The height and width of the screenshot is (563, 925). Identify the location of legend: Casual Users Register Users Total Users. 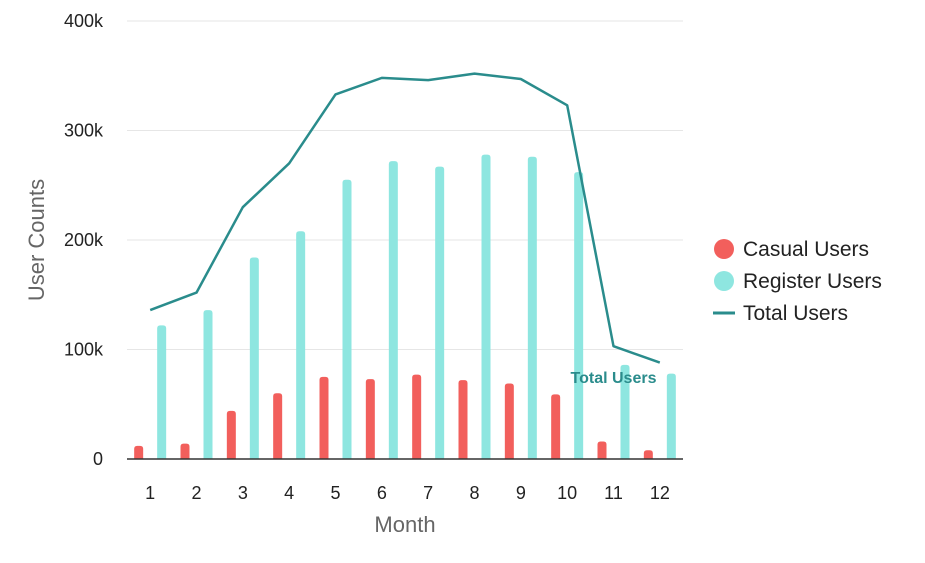
(797, 281).